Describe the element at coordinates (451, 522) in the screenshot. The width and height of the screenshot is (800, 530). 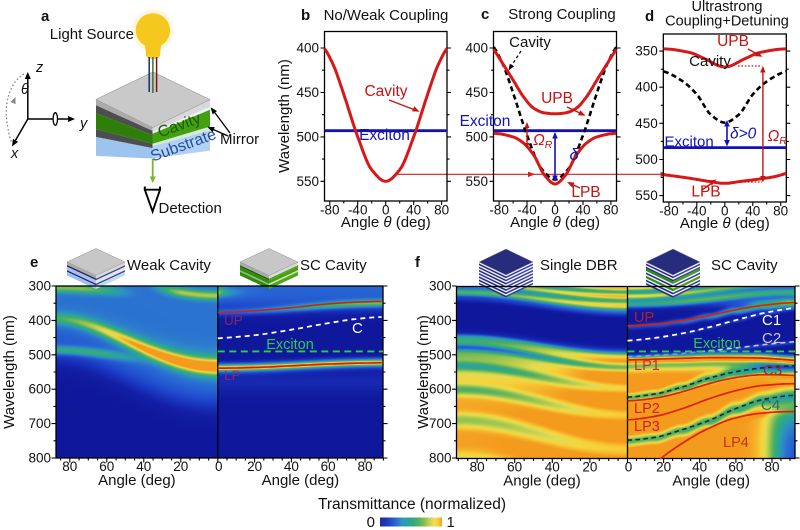
I see `svg-text: 1` at that location.